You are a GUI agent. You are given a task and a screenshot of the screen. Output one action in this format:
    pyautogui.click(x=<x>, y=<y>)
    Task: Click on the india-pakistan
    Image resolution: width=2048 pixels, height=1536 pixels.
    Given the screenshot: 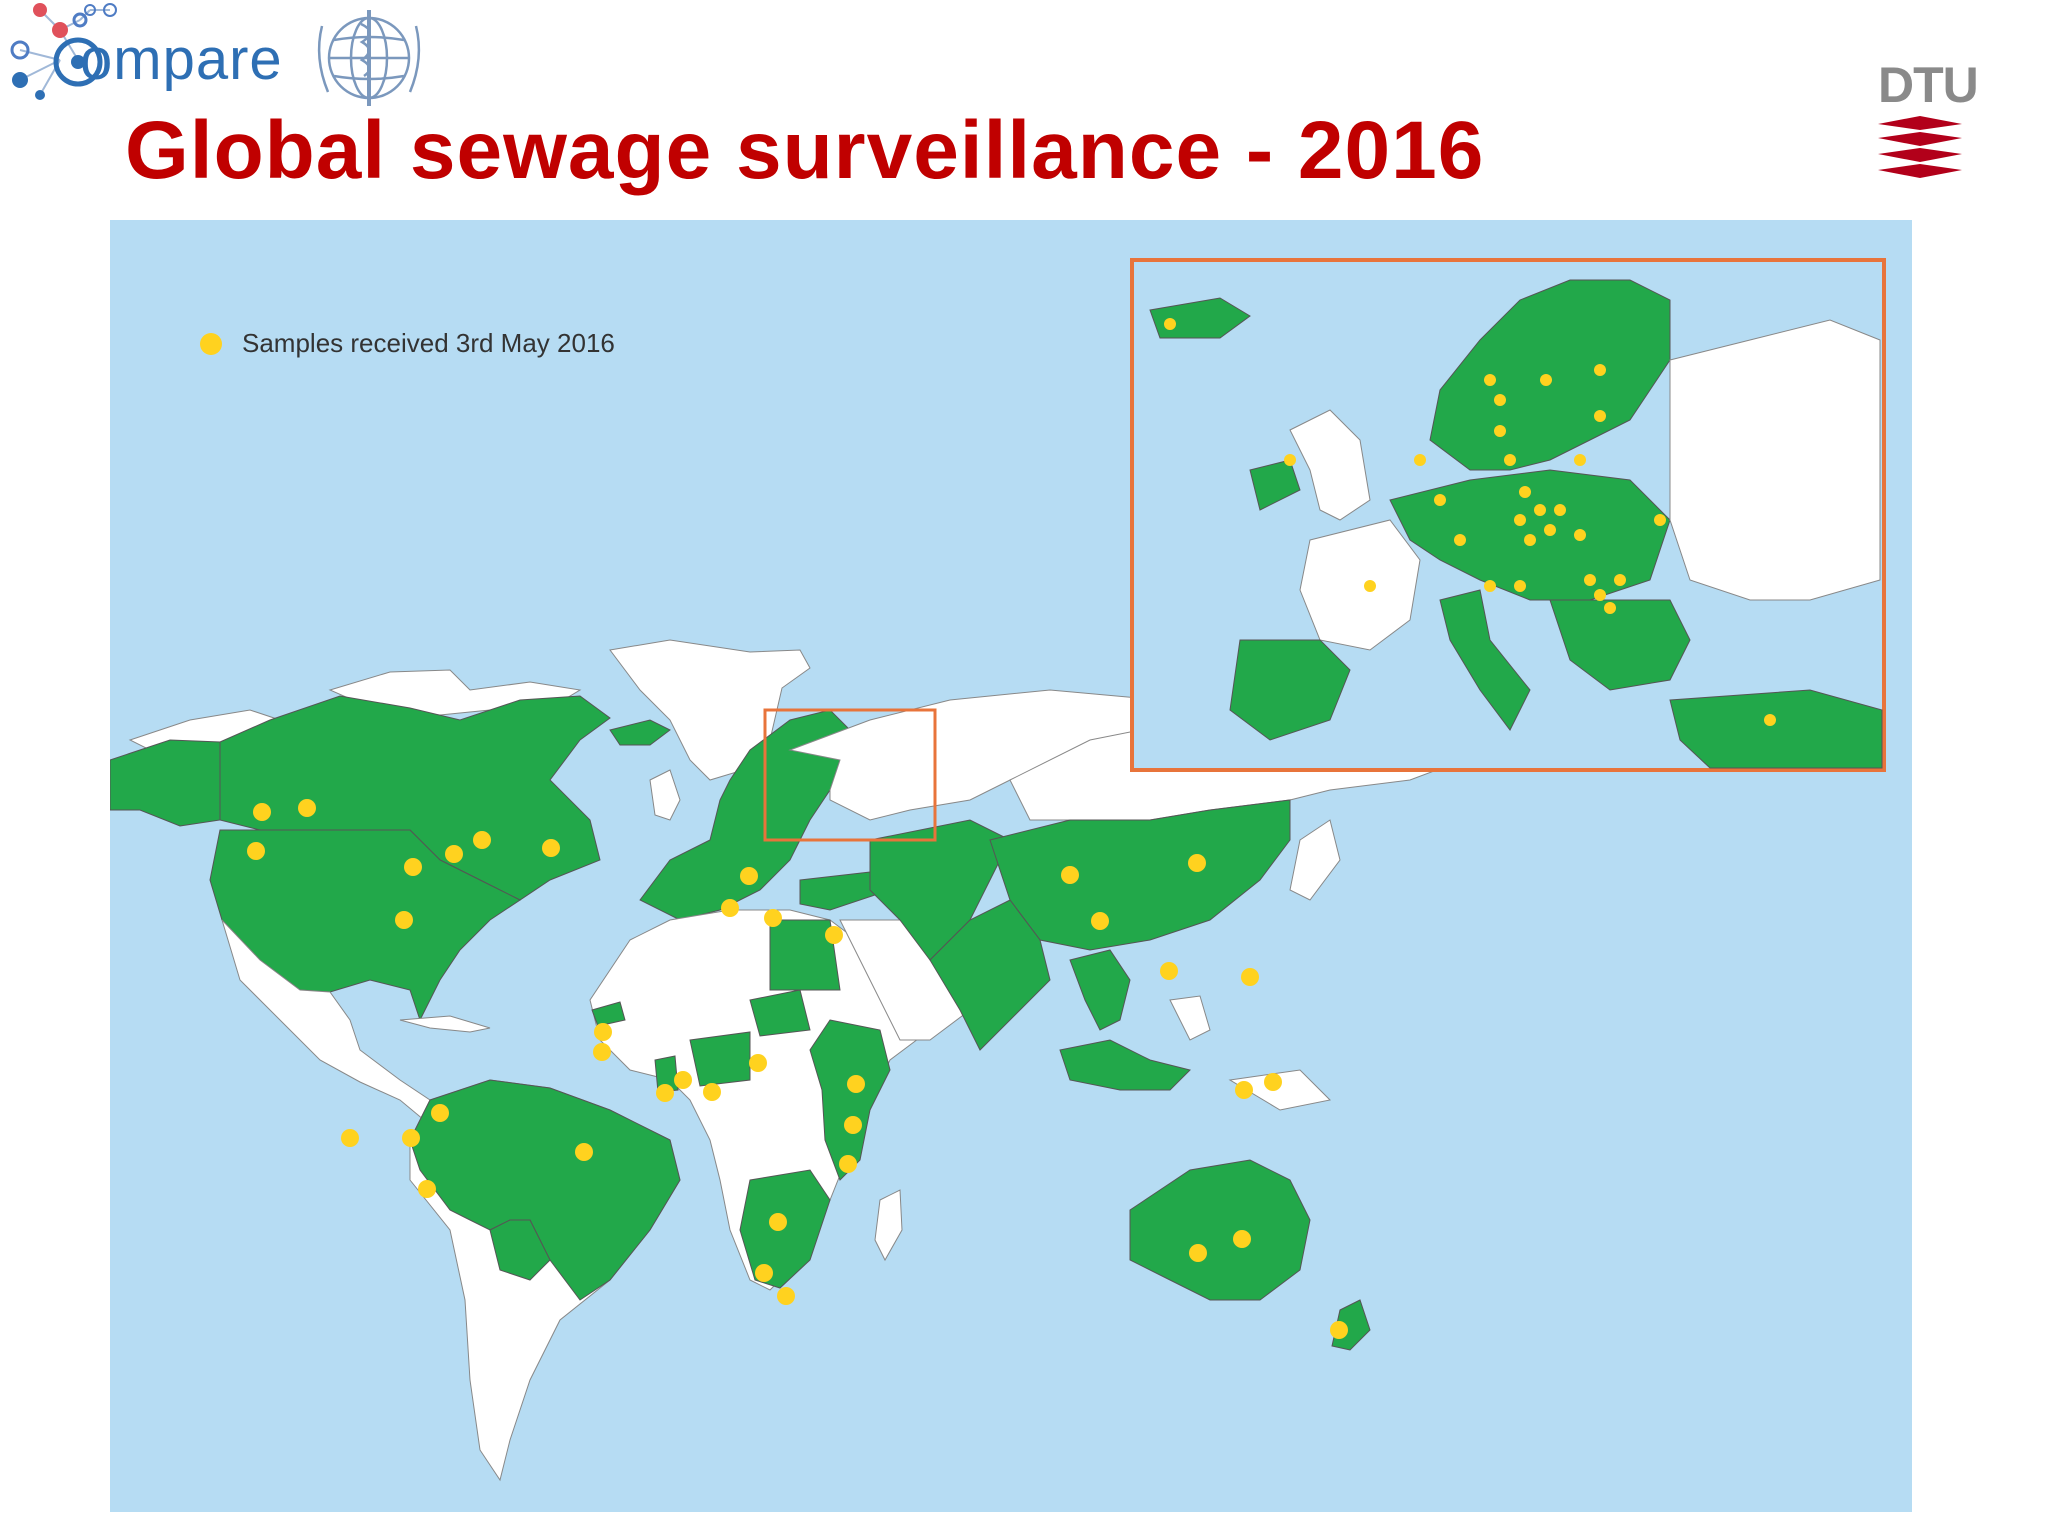 What is the action you would take?
    pyautogui.click(x=990, y=975)
    